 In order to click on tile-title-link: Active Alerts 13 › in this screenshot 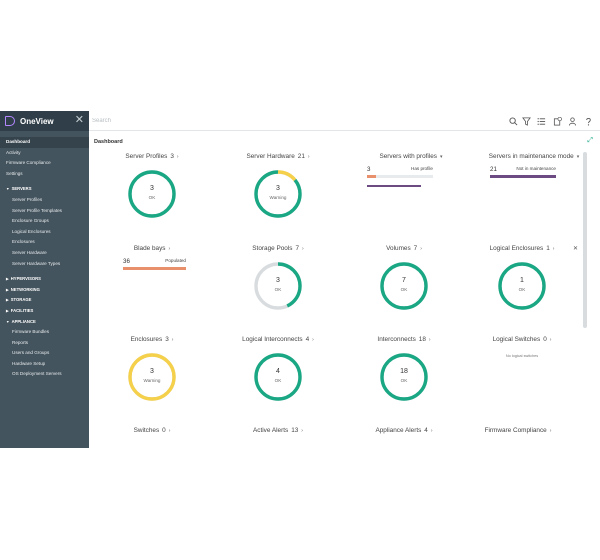, I will do `click(278, 430)`.